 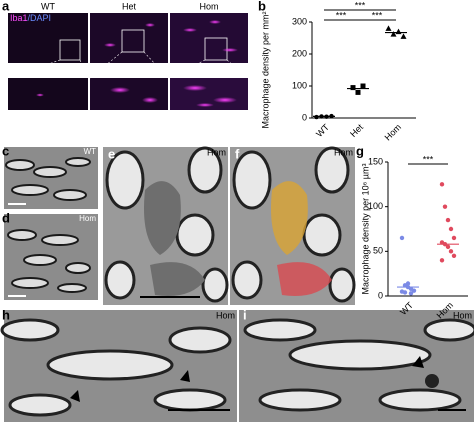 What do you see at coordinates (6, 6) in the screenshot?
I see `panel-label: a` at bounding box center [6, 6].